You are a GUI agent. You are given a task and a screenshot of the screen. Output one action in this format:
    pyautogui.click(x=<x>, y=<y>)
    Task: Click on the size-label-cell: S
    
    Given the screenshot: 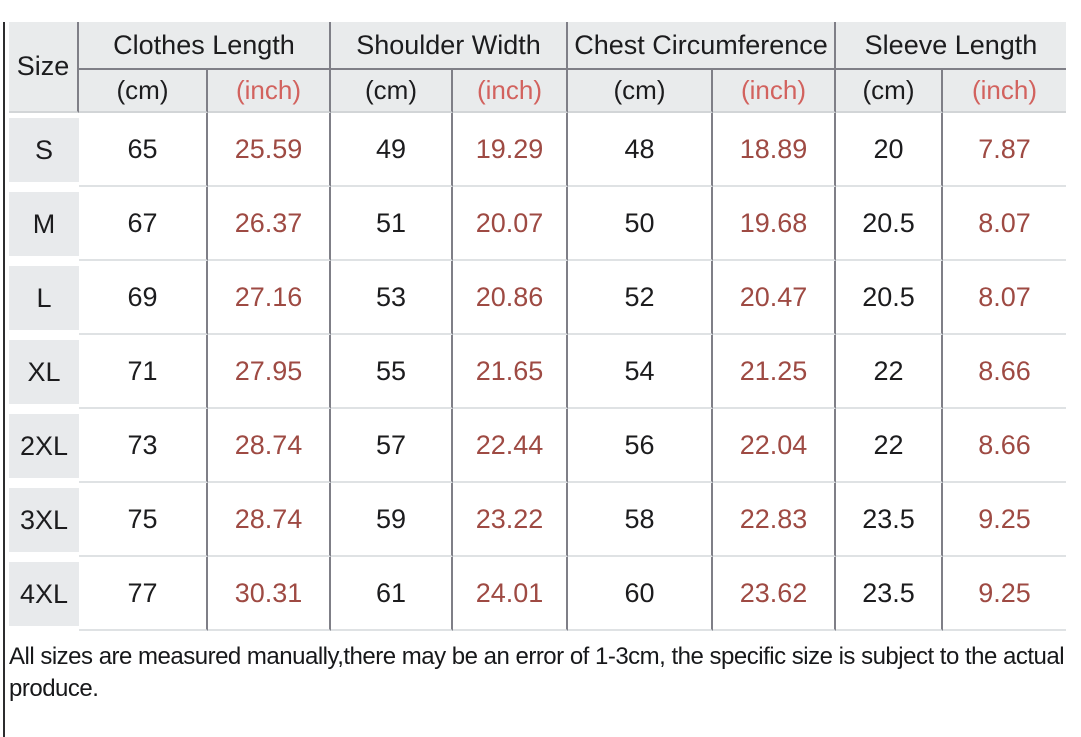 What is the action you would take?
    pyautogui.click(x=44, y=150)
    